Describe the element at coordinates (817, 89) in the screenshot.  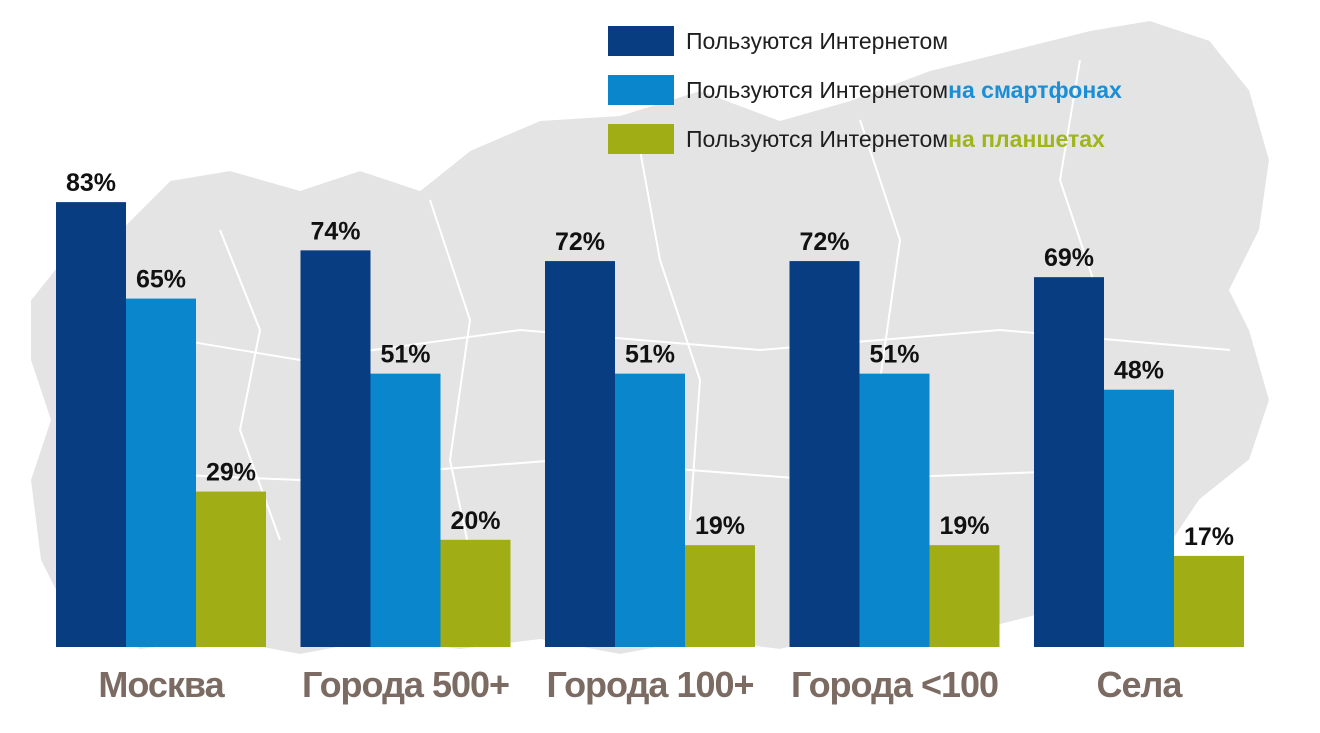
I see `legend-text-1: Пользуются Интернетом` at that location.